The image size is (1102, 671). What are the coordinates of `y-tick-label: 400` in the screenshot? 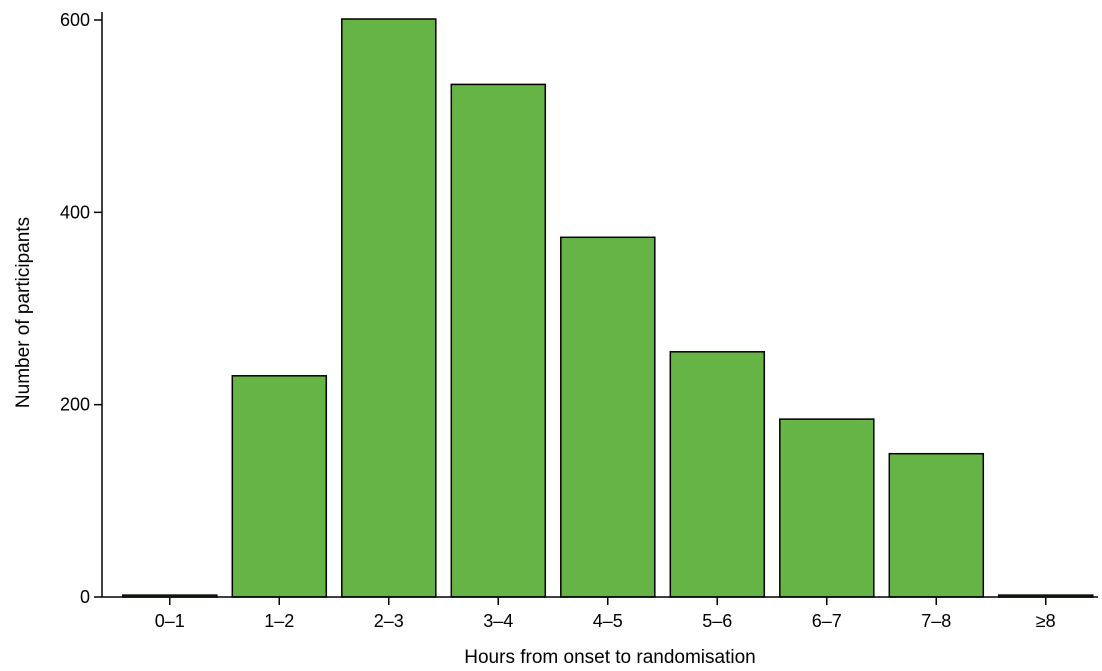 It's located at (75, 212).